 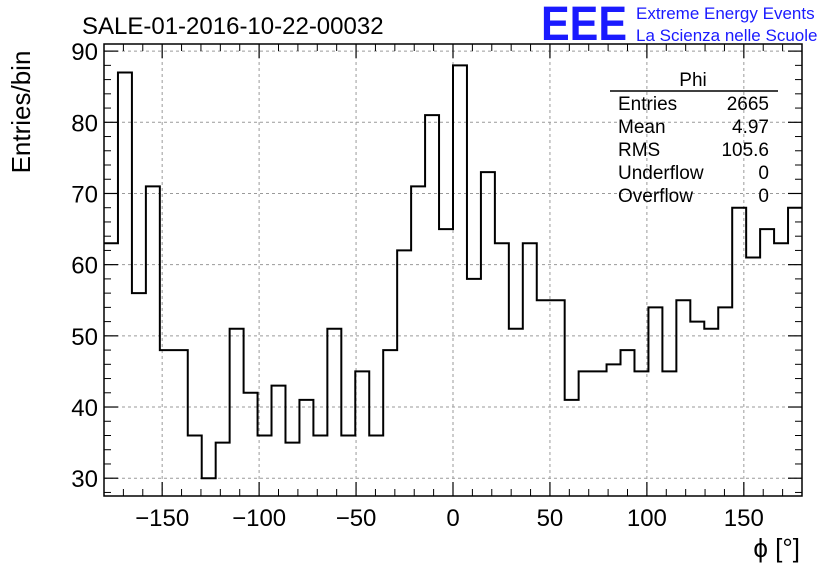 What do you see at coordinates (84, 479) in the screenshot?
I see `y-tick-label: 30` at bounding box center [84, 479].